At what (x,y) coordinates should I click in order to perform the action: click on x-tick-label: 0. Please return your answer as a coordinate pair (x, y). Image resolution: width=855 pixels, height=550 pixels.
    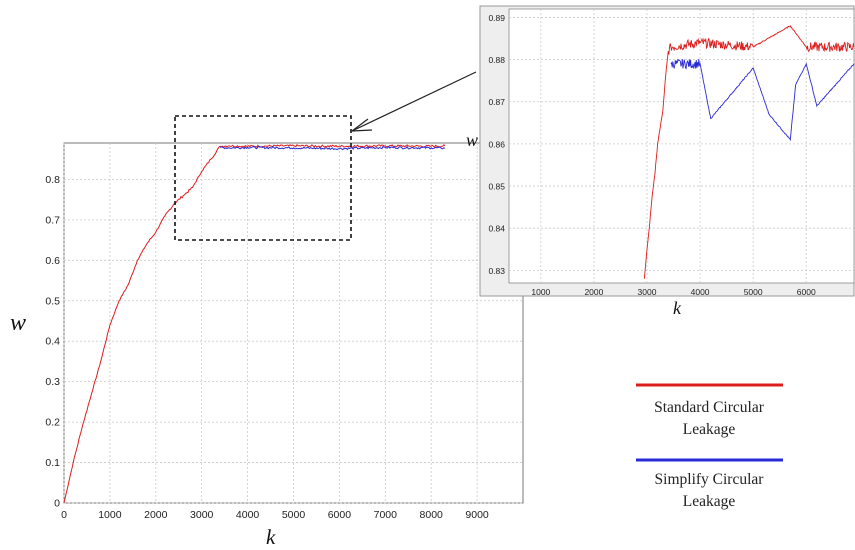
    Looking at the image, I should click on (64, 515).